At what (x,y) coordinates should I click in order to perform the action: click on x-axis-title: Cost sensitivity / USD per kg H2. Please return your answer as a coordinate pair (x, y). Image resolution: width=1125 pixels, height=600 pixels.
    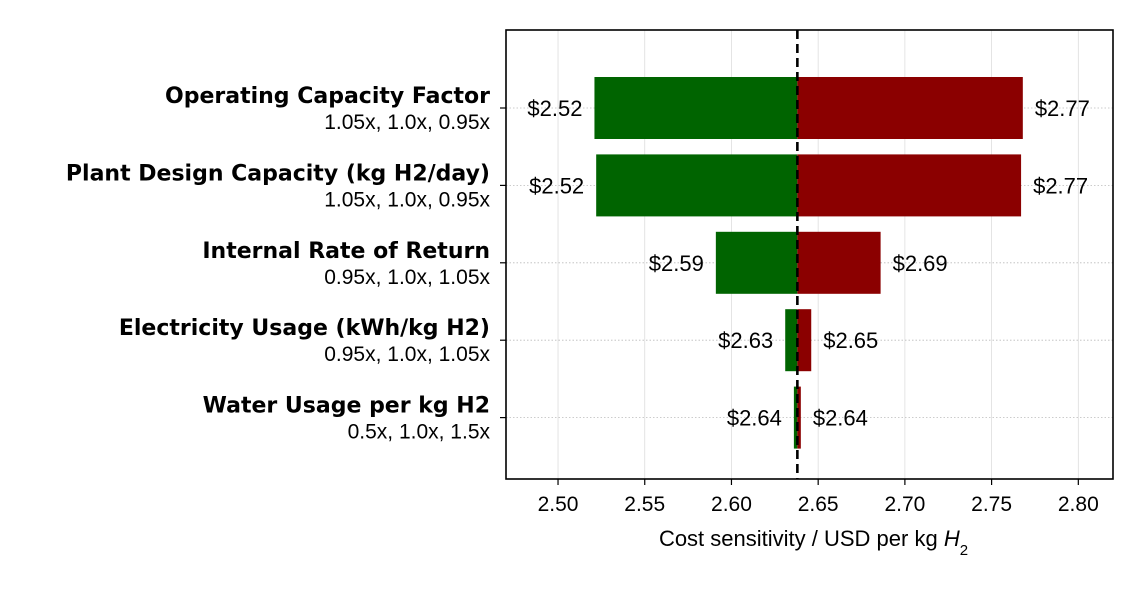
    Looking at the image, I should click on (813, 542).